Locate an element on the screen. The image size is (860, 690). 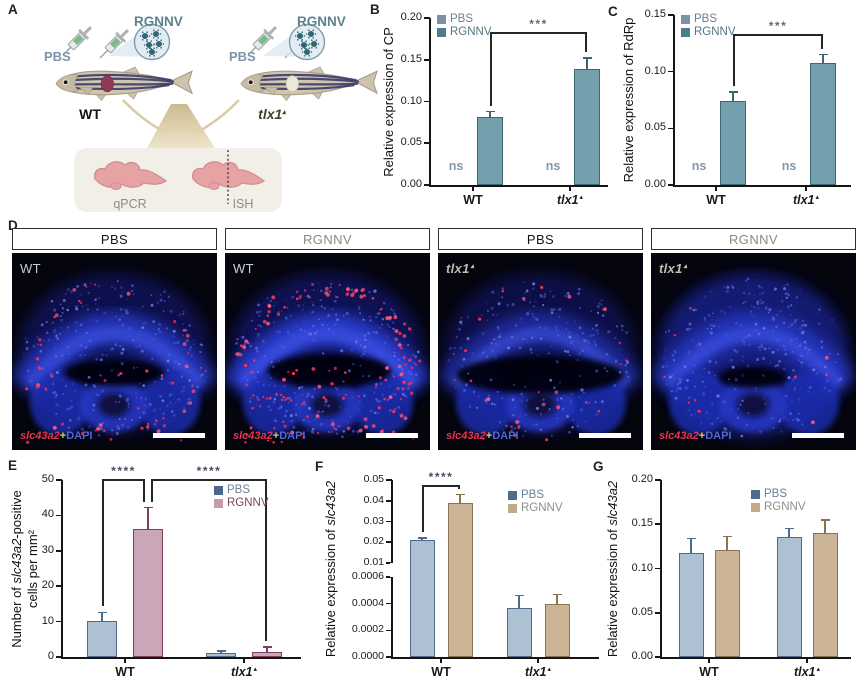
x-tick-mark is located at coordinates (709, 661).